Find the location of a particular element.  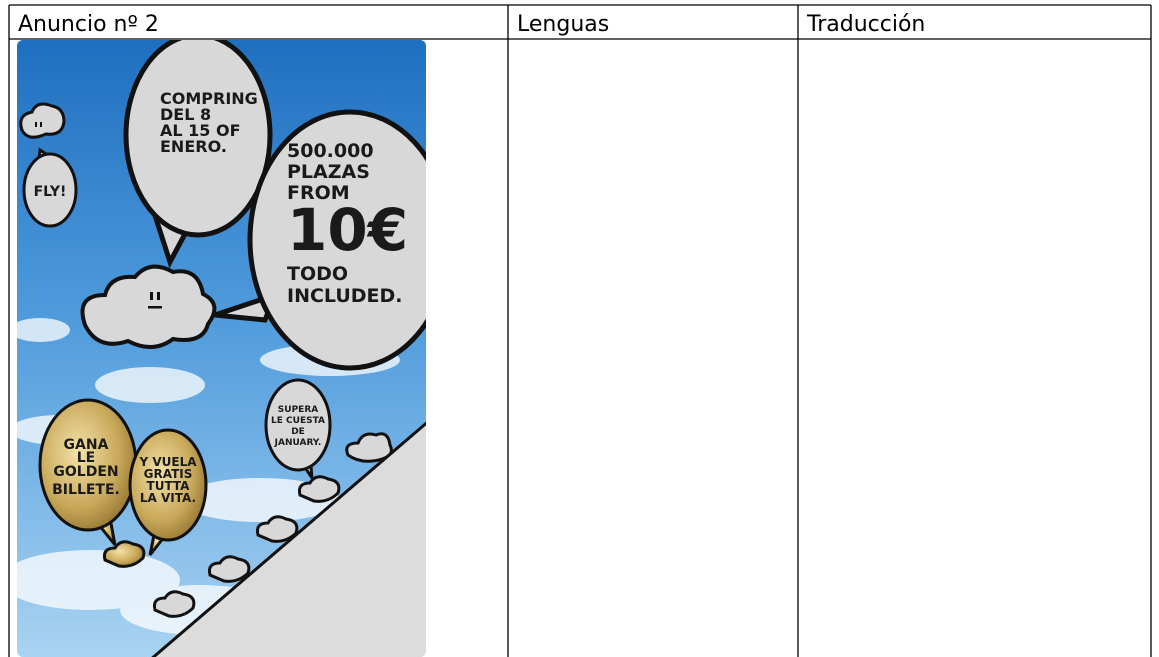

bubble-text: JANUARY. is located at coordinates (298, 443).